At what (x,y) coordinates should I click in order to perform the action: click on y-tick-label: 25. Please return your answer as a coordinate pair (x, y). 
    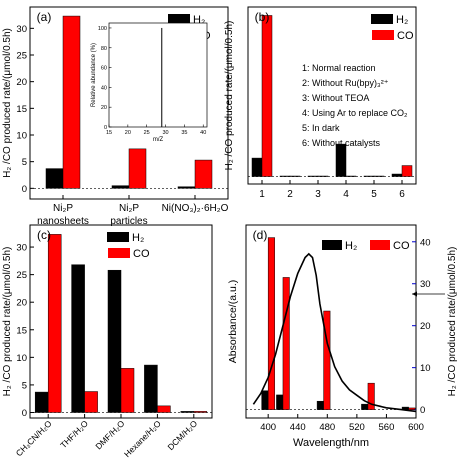
    Looking at the image, I should click on (21, 56).